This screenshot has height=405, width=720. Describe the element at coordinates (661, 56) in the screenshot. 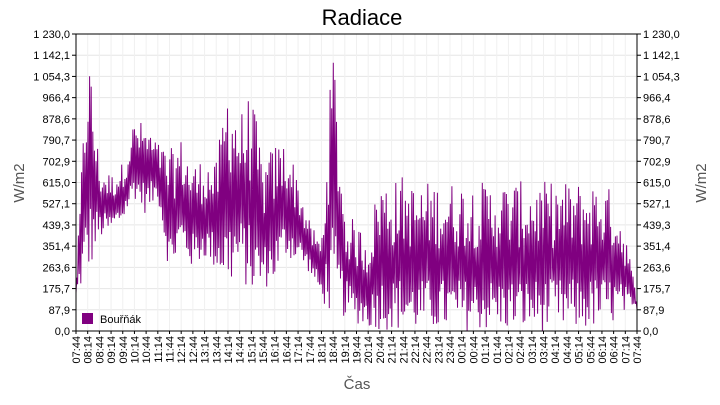

I see `y-tick-label-right: 1 142,1` at that location.